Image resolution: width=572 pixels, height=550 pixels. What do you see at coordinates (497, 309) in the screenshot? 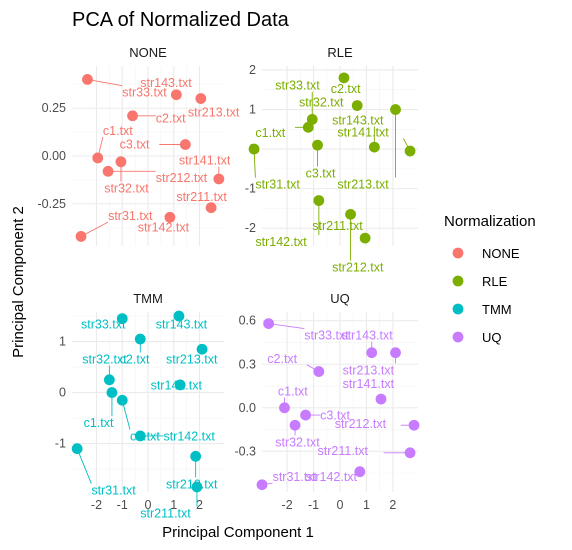
I see `legend-label: TMM` at bounding box center [497, 309].